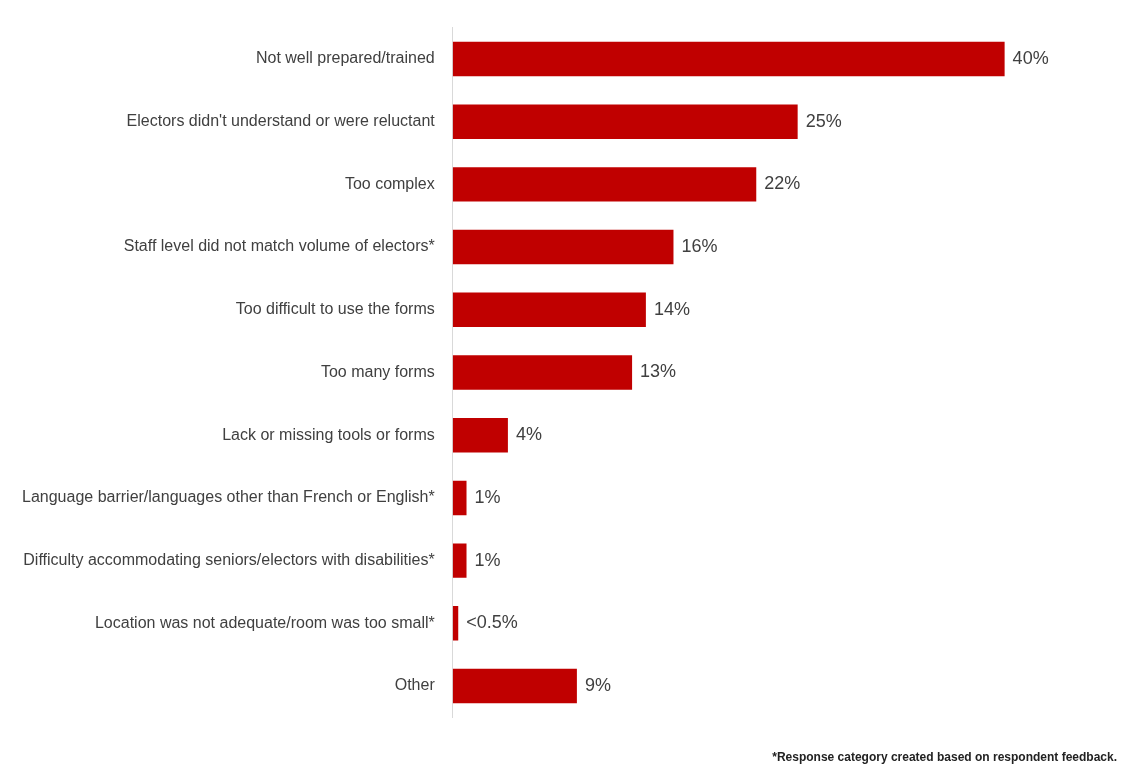 This screenshot has height=768, width=1125. What do you see at coordinates (335, 309) in the screenshot?
I see `y-tick-label: Too difficult to use the forms` at bounding box center [335, 309].